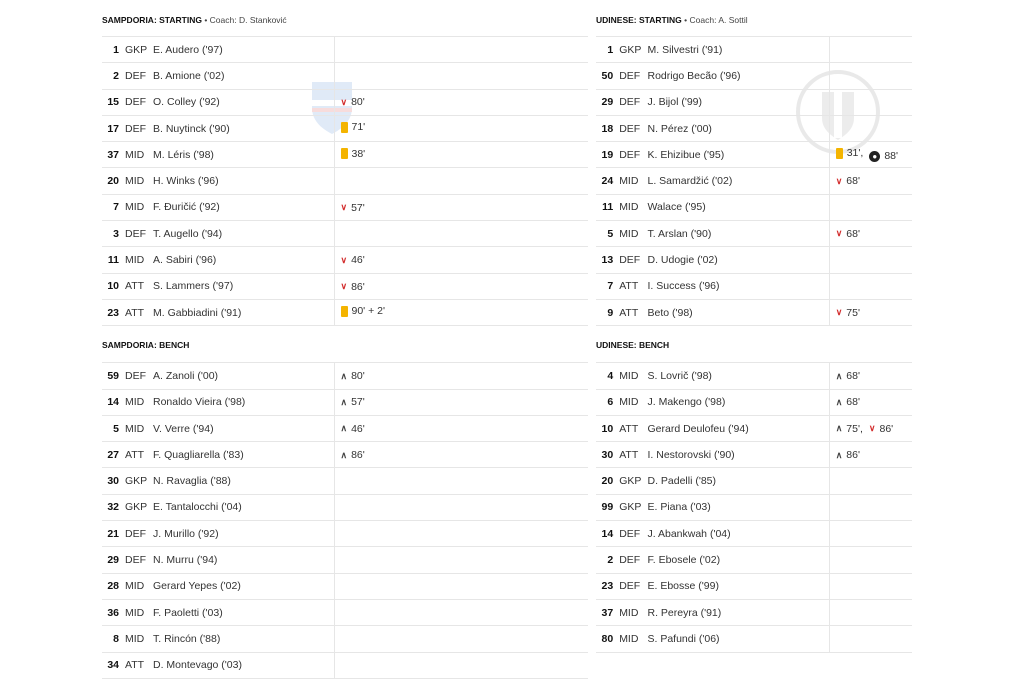  What do you see at coordinates (855, 153) in the screenshot?
I see `event-minute: 31',` at bounding box center [855, 153].